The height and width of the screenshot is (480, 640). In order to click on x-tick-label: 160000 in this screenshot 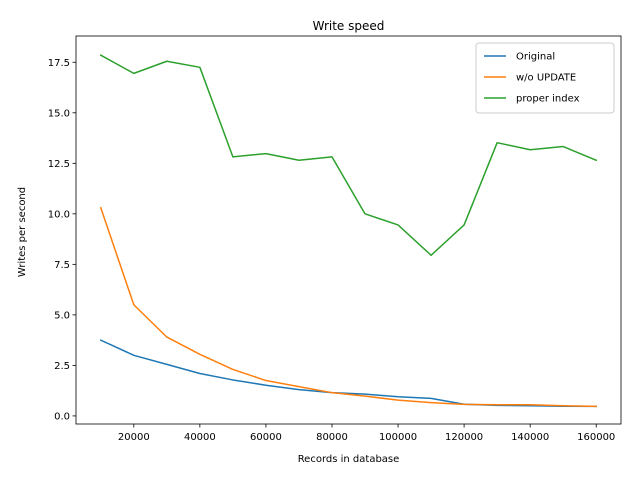, I will do `click(596, 437)`.